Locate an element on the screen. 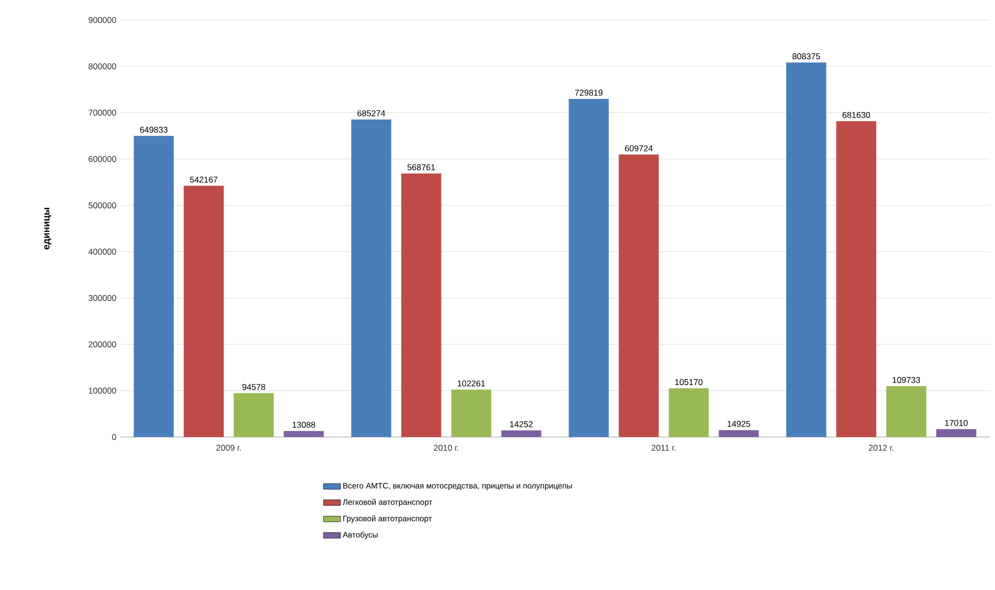 This screenshot has height=590, width=995. data-label: 105170 is located at coordinates (689, 382).